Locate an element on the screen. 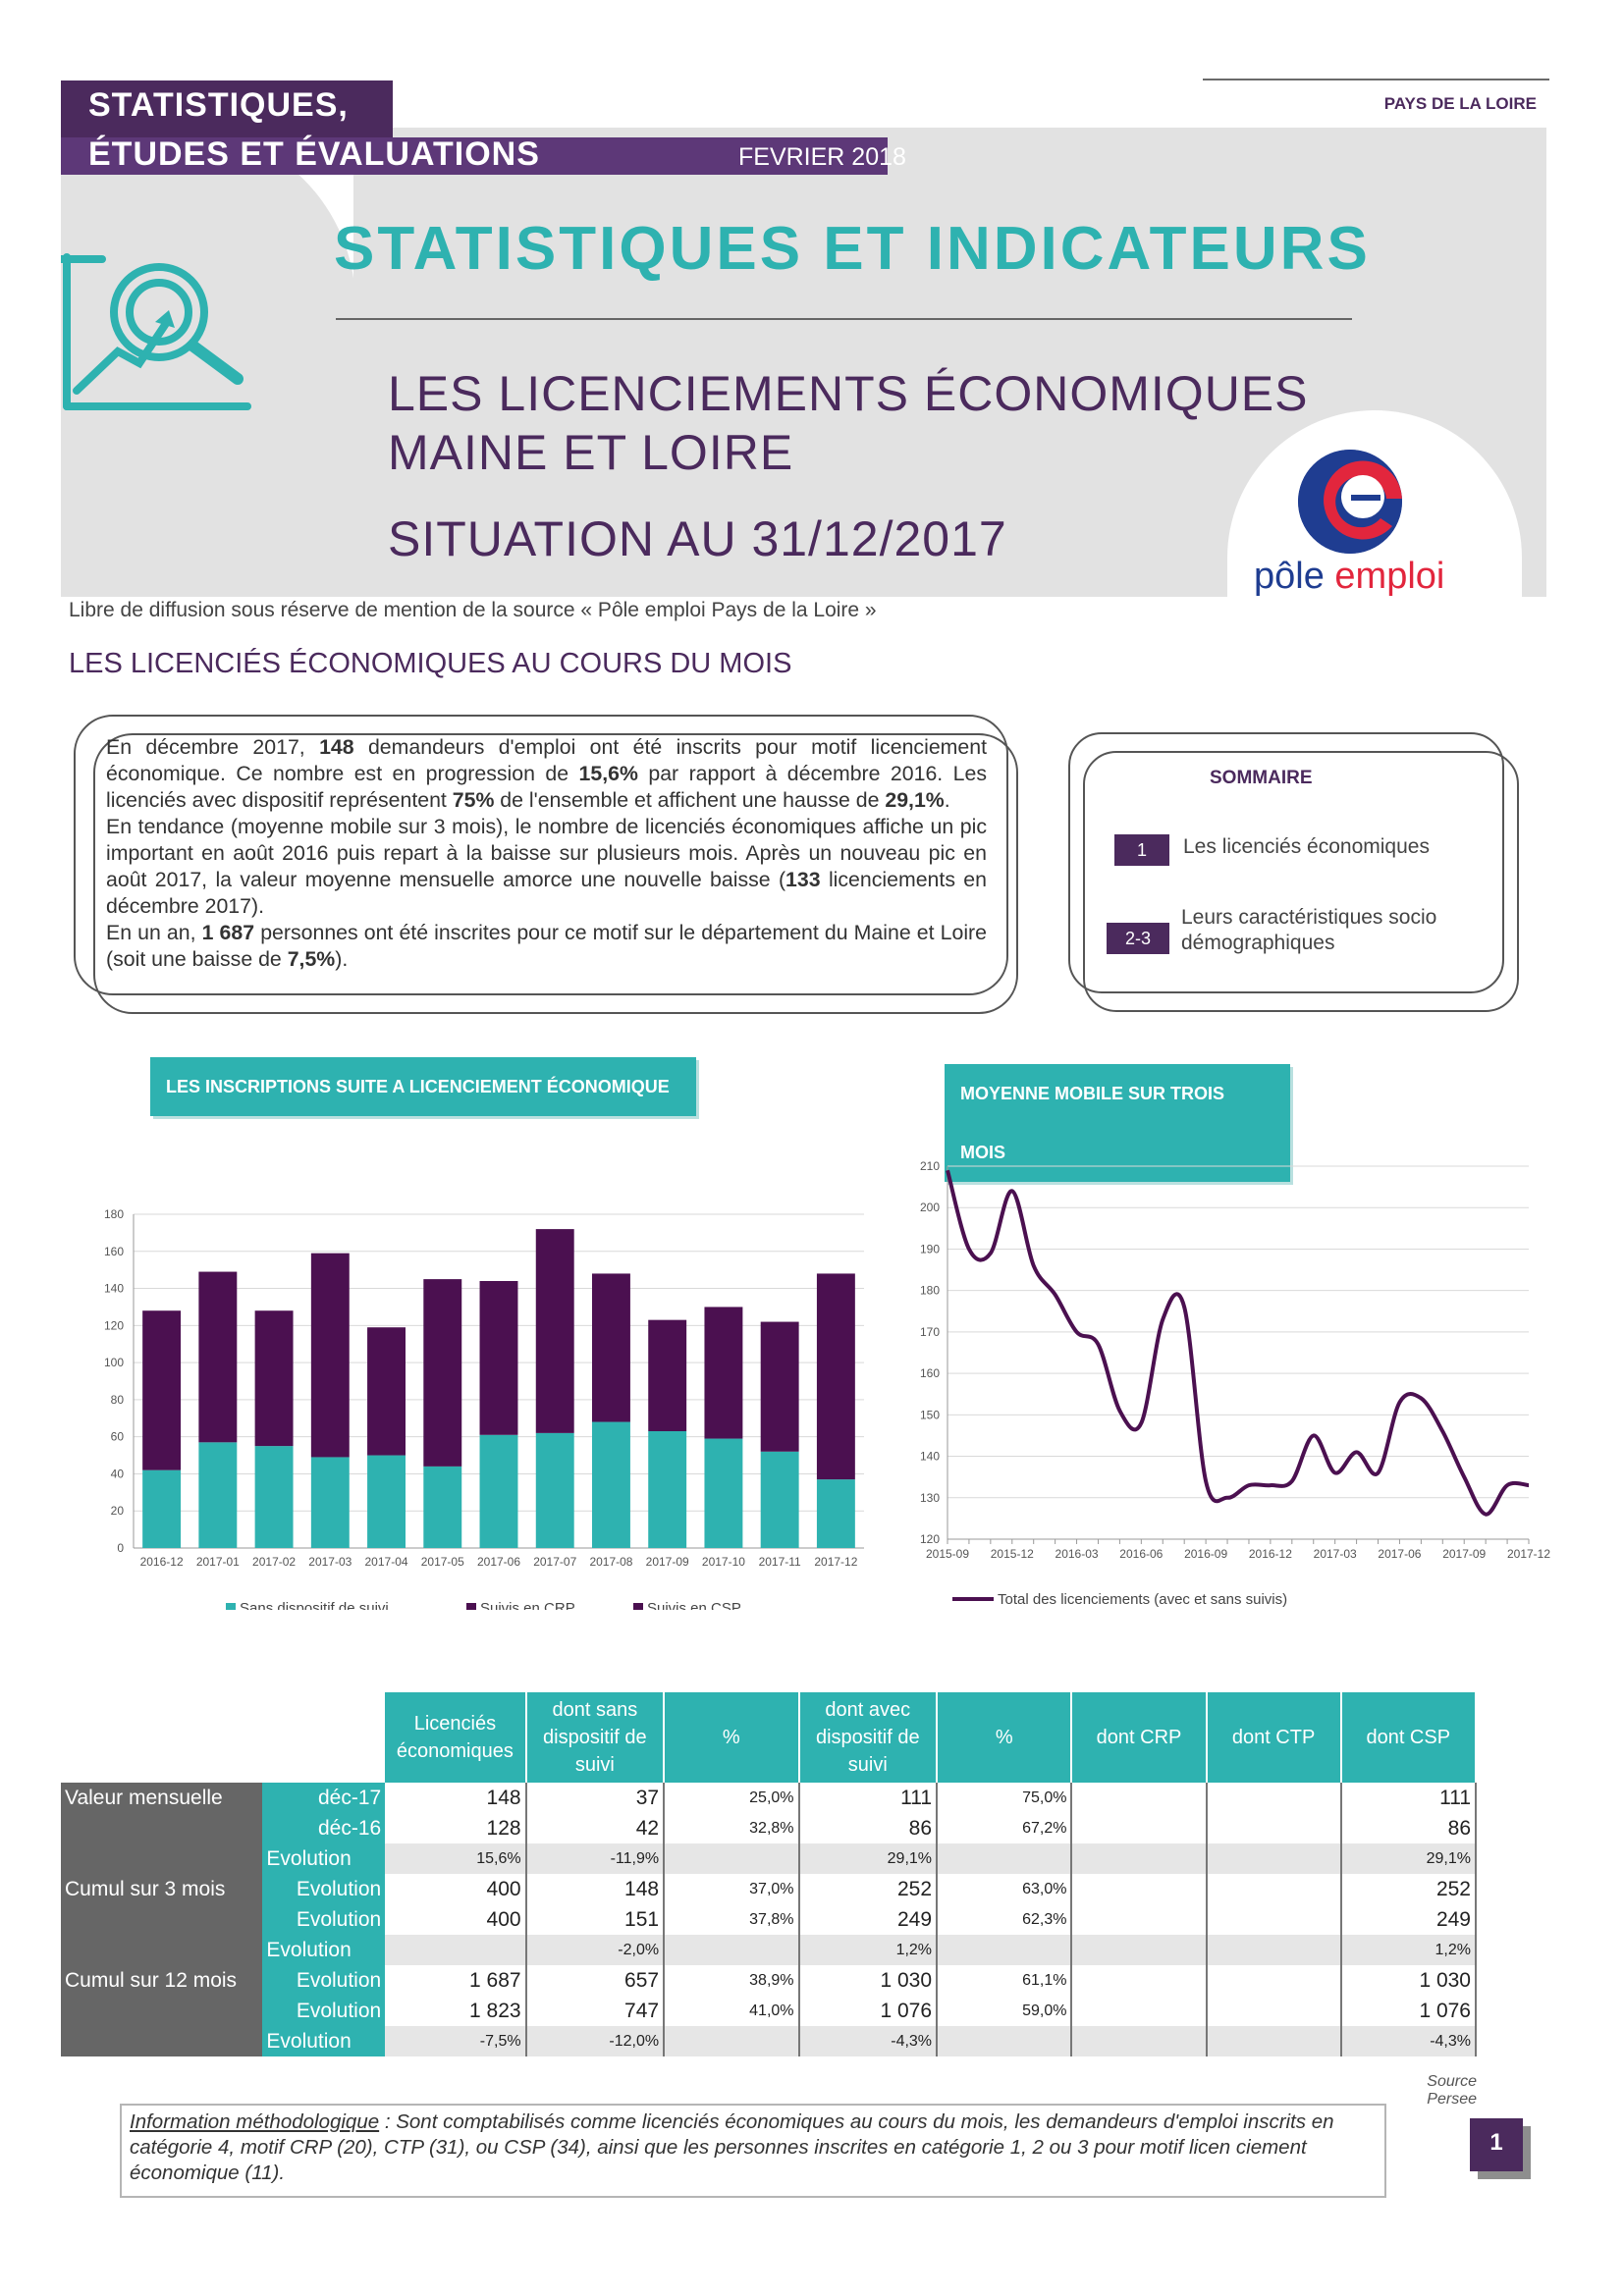 Image resolution: width=1624 pixels, height=2296 pixels. y-tick-label: 150 is located at coordinates (930, 1414).